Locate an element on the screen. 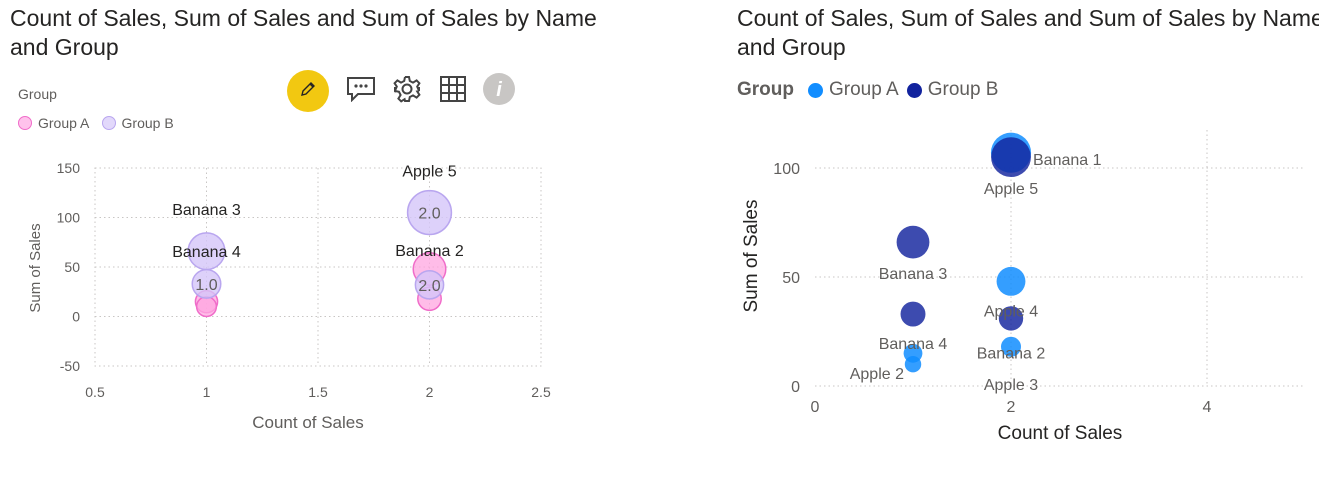  edit-button is located at coordinates (308, 91).